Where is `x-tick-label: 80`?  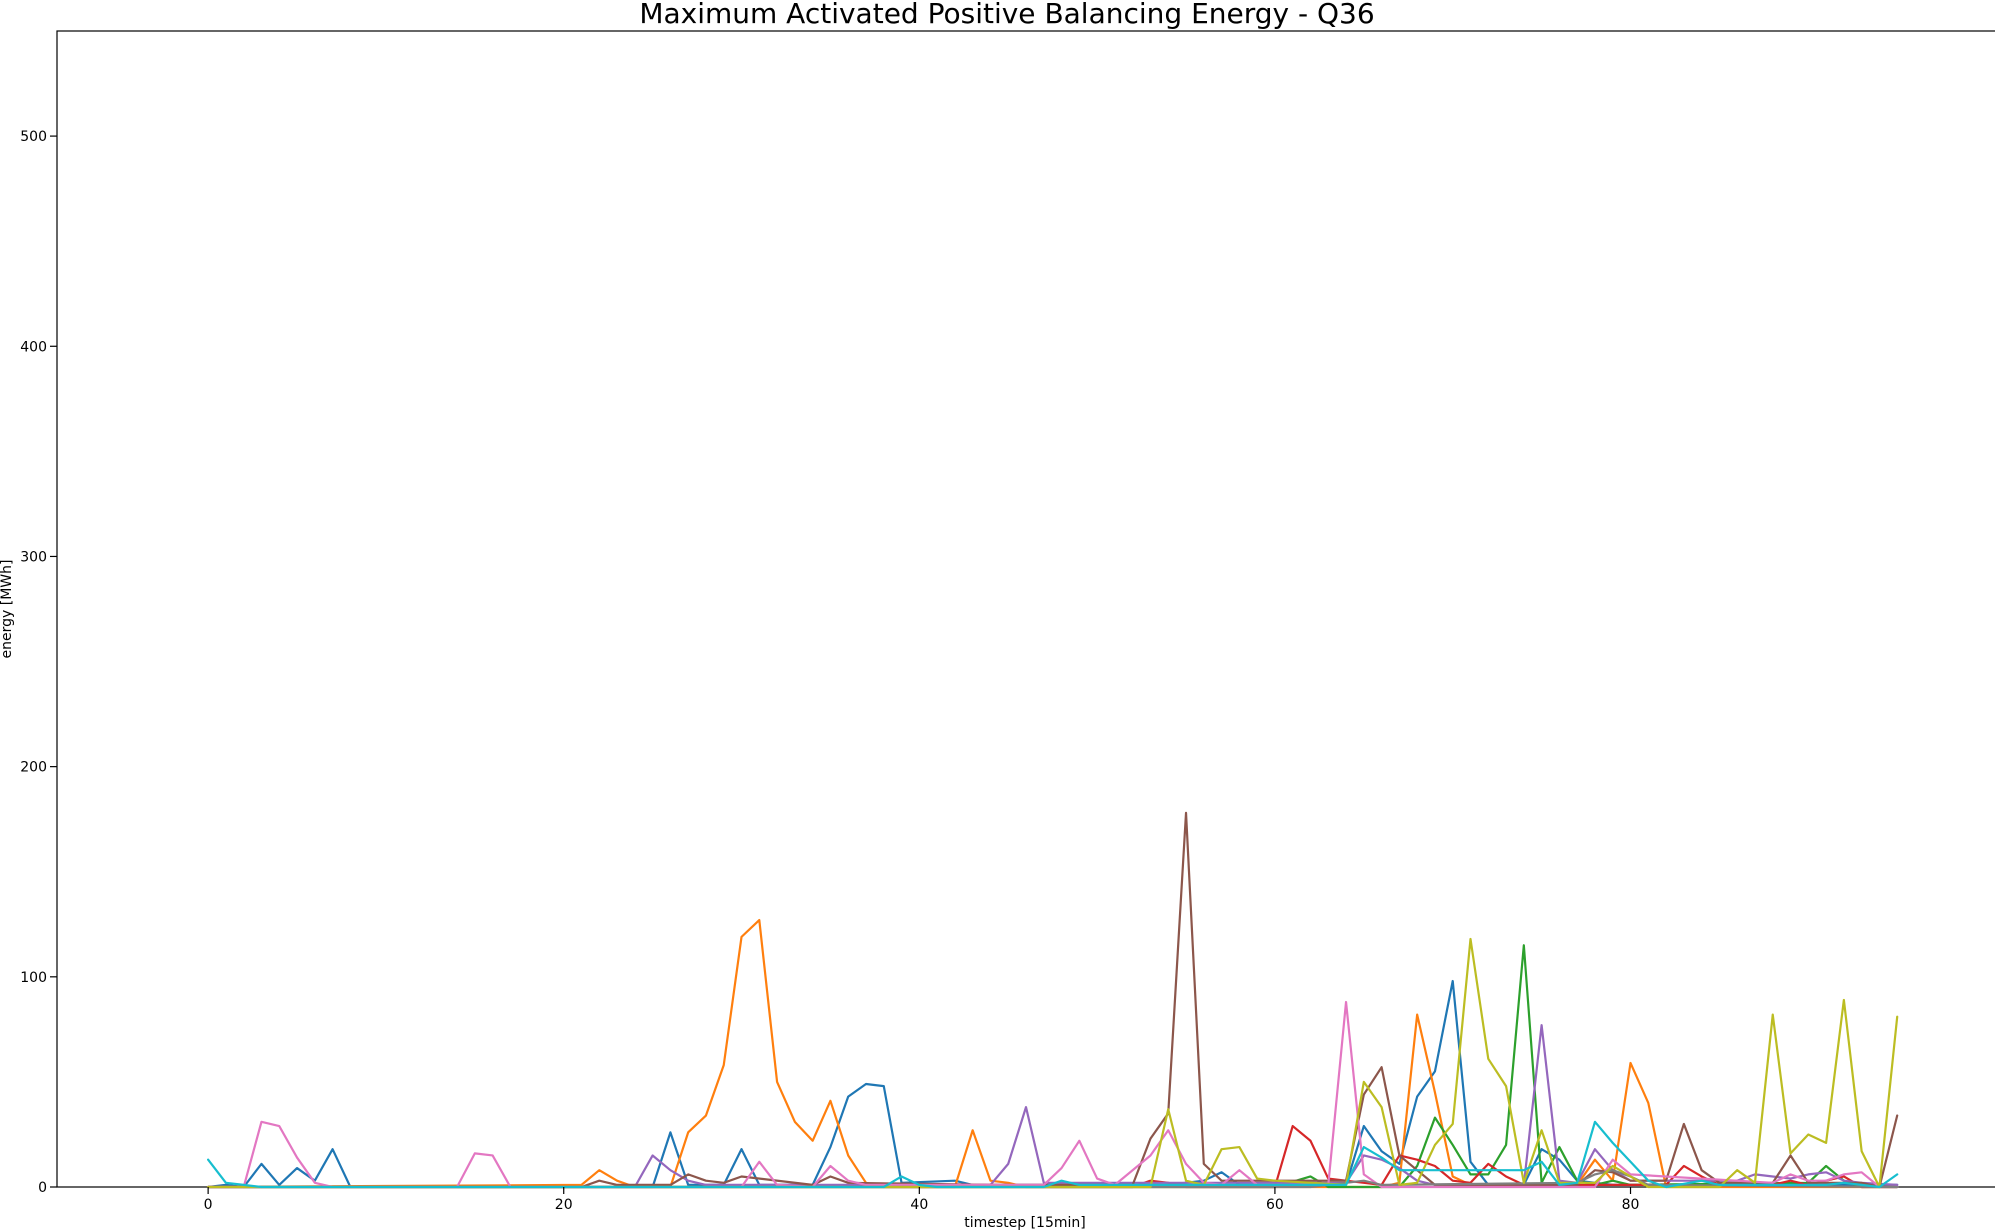
x-tick-label: 80 is located at coordinates (1631, 1205).